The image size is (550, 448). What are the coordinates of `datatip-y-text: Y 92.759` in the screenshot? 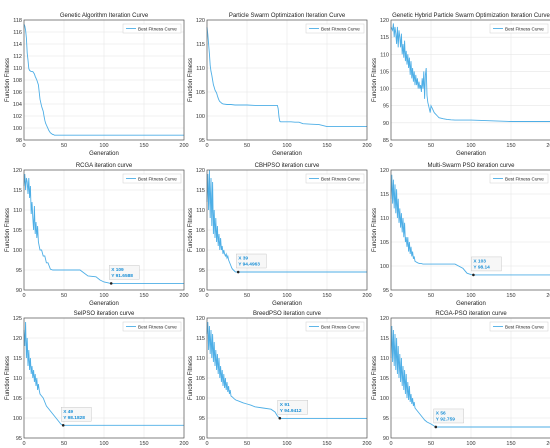 It's located at (445, 420).